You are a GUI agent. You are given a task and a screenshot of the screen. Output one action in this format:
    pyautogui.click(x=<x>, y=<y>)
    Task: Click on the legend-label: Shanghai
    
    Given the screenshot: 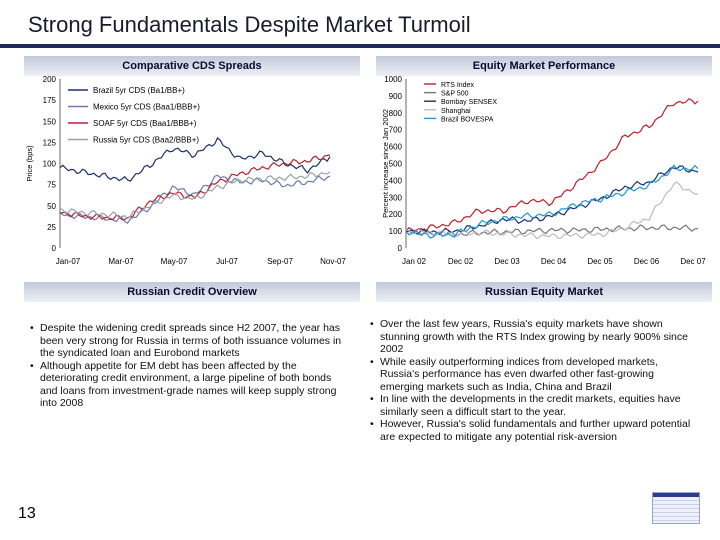 What is the action you would take?
    pyautogui.click(x=456, y=111)
    